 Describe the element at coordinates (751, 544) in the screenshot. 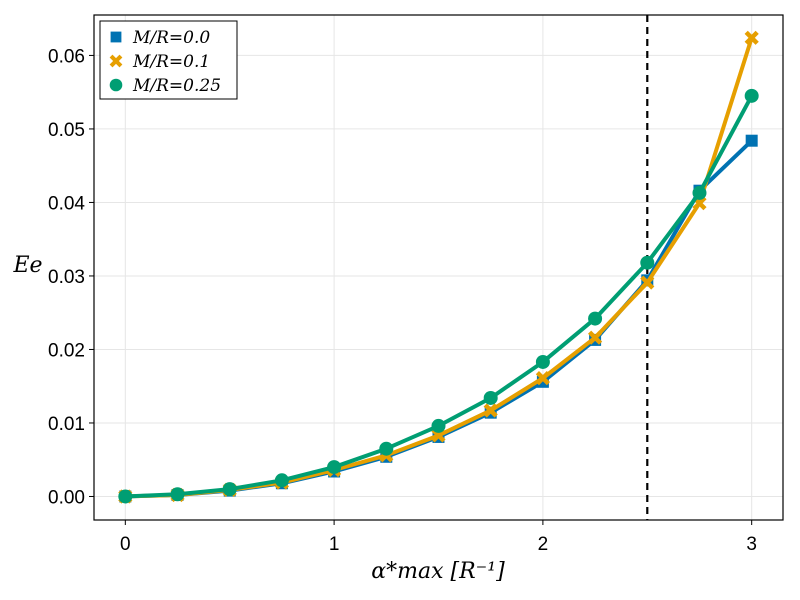

I see `x-tick-label: 3` at that location.